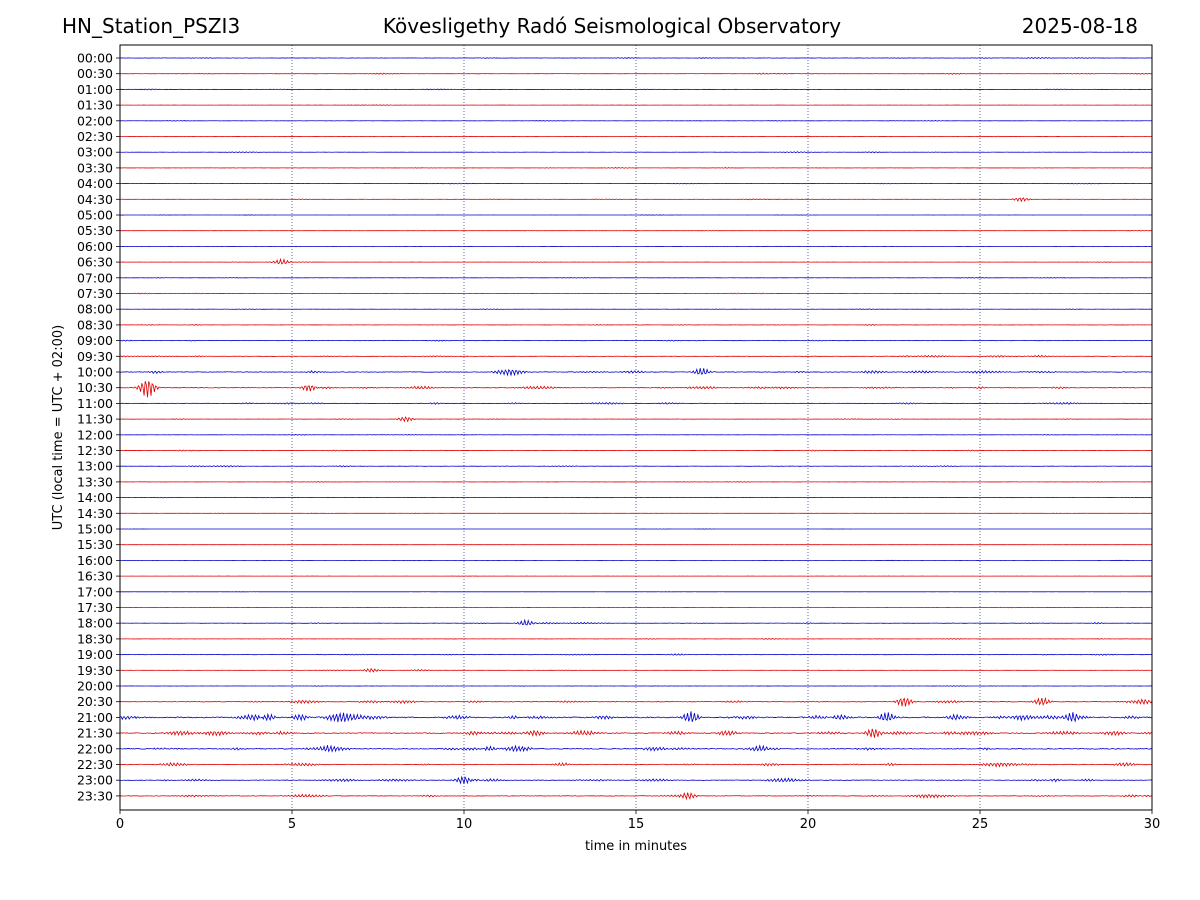  Describe the element at coordinates (95, 748) in the screenshot. I see `row-label: 22:00` at that location.